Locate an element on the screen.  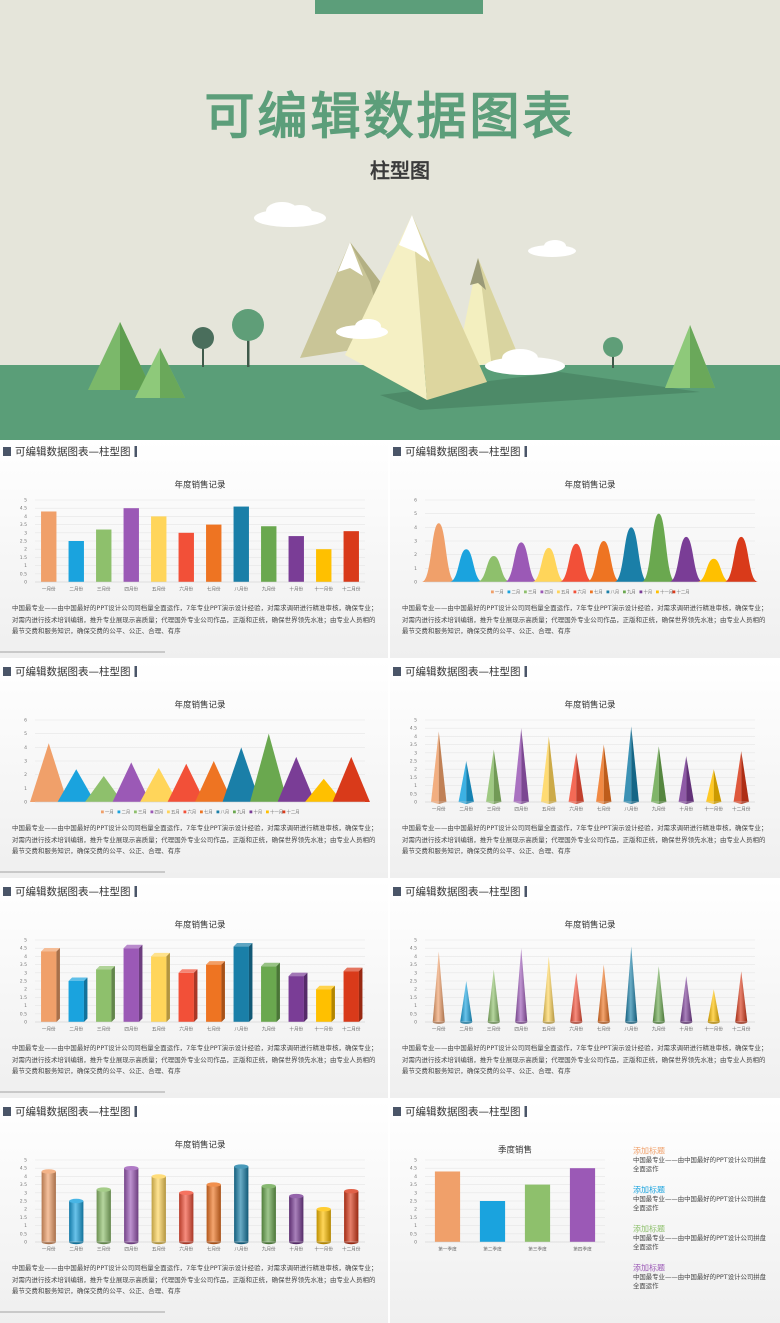
y-tick-label: 4.5 is located at coordinates (413, 729).